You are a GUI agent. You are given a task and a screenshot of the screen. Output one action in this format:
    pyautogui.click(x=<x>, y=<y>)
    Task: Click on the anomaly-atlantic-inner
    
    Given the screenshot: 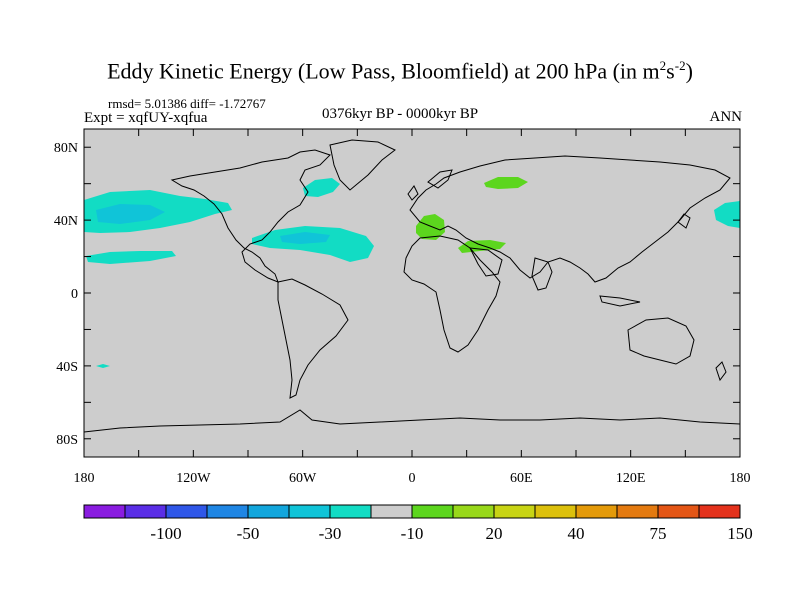 What is the action you would take?
    pyautogui.click(x=305, y=238)
    